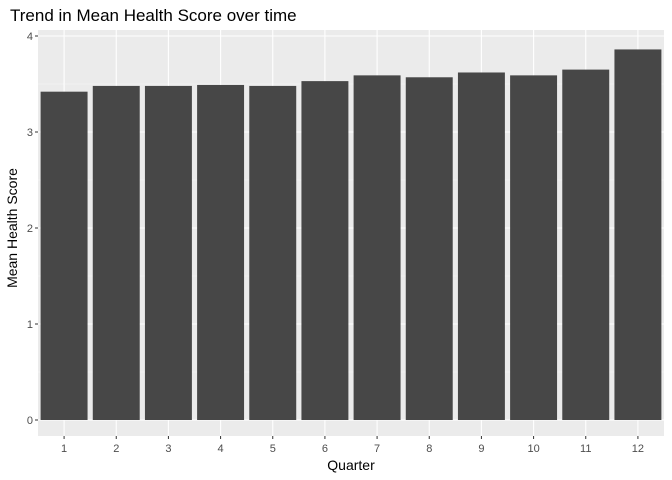  What do you see at coordinates (377, 449) in the screenshot?
I see `x-tick-label: 7` at bounding box center [377, 449].